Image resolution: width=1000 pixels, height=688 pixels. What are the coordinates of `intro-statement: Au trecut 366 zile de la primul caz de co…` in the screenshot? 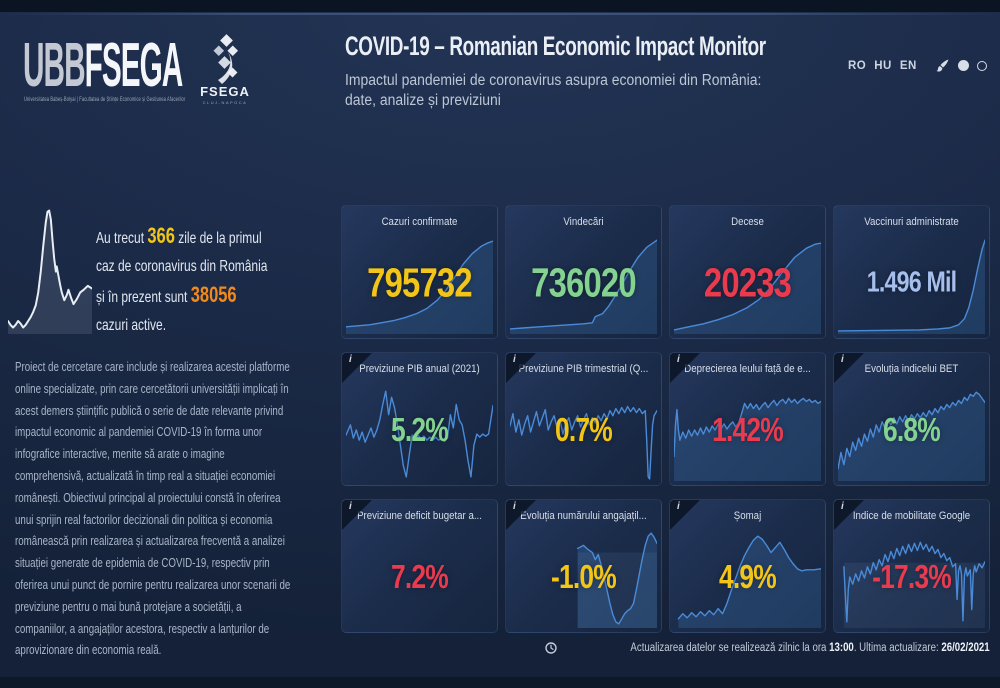 It's located at (210, 281).